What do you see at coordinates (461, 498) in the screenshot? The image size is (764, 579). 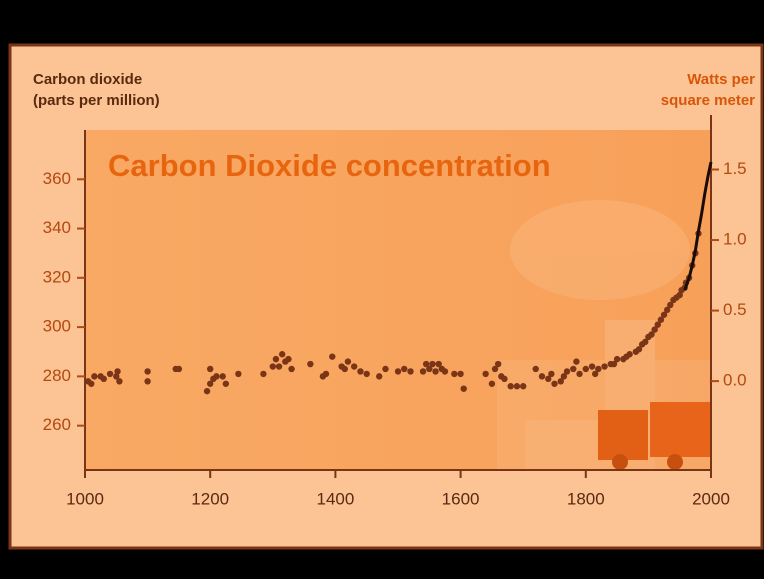 I see `x-tick-label: 1600` at bounding box center [461, 498].